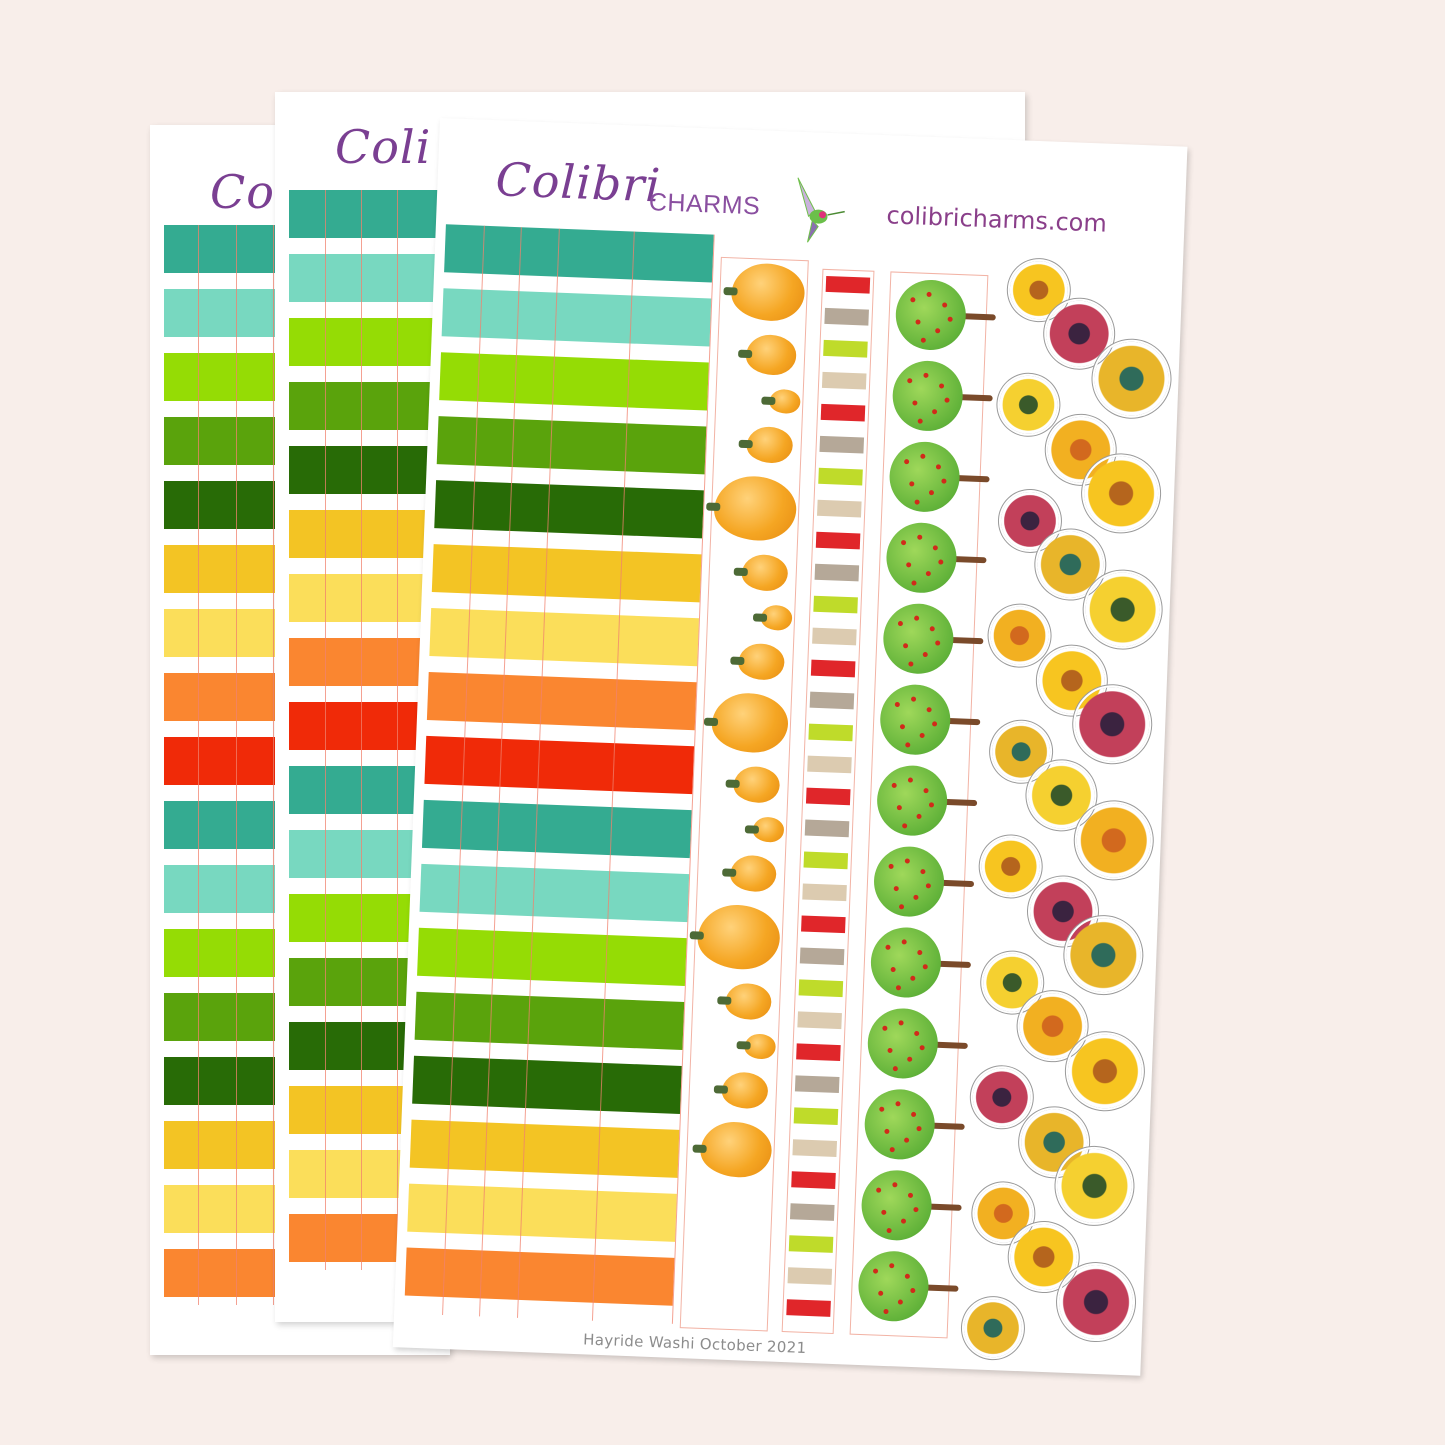 This screenshot has width=1445, height=1445. What do you see at coordinates (704, 204) in the screenshot?
I see `brand-caps: CHARMS` at bounding box center [704, 204].